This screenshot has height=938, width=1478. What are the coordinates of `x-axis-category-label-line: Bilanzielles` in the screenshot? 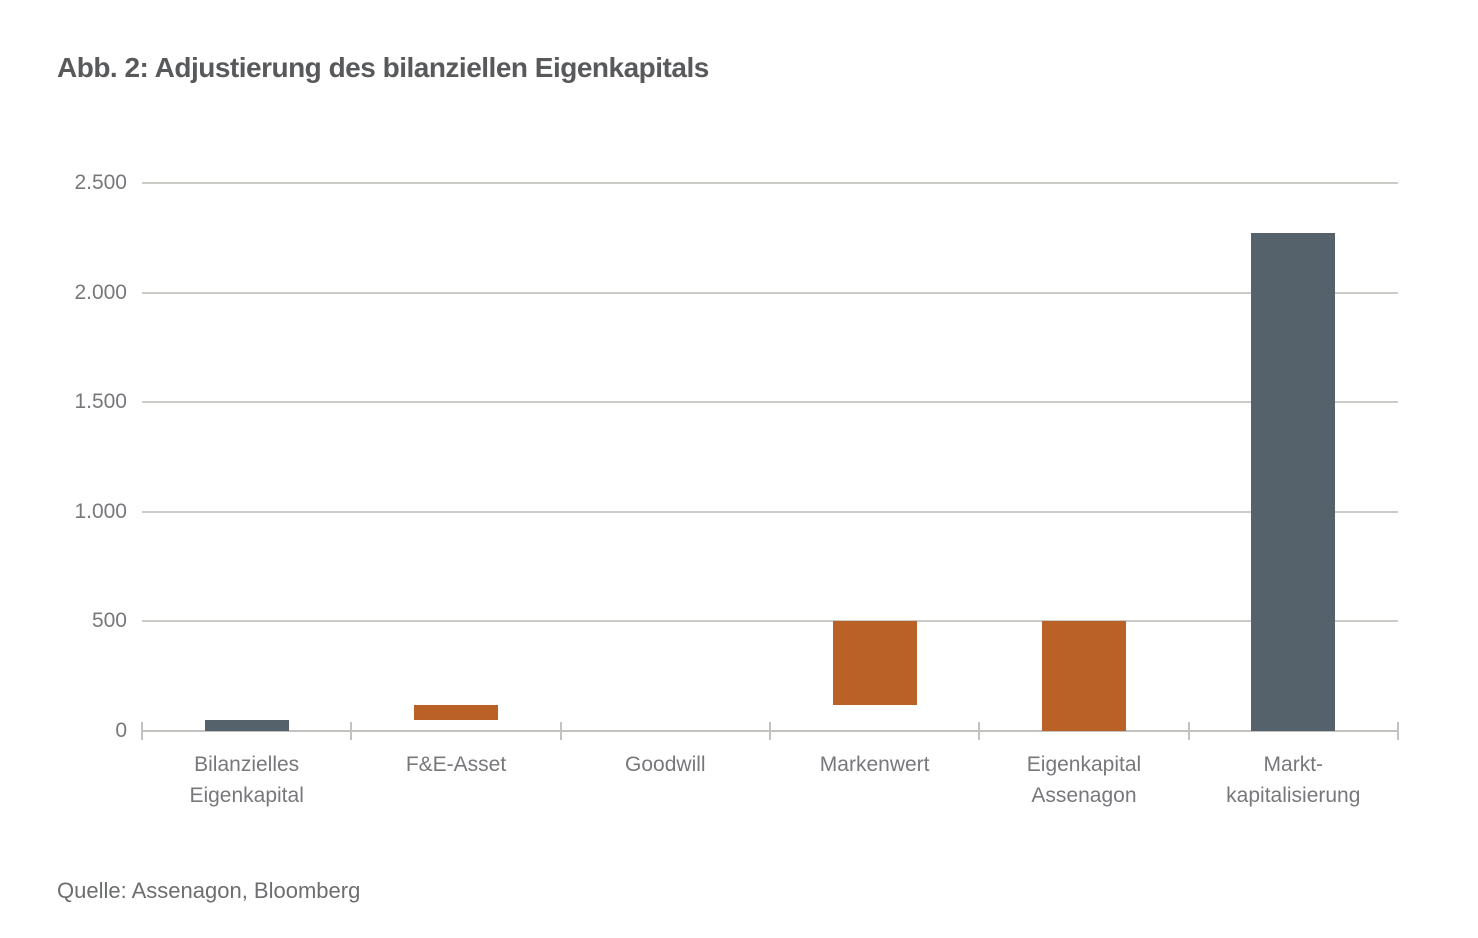 It's located at (247, 764).